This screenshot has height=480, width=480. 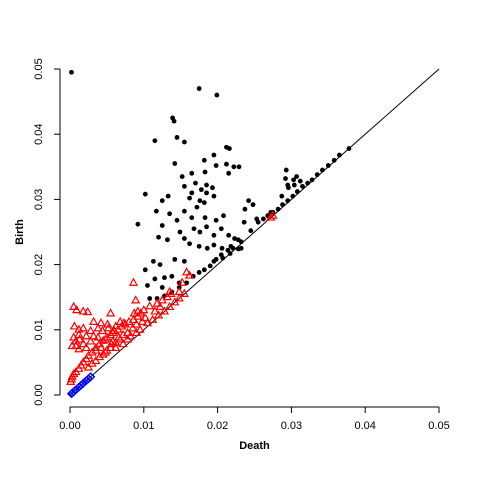 What do you see at coordinates (39, 199) in the screenshot?
I see `y-tick-label: 0.03` at bounding box center [39, 199].